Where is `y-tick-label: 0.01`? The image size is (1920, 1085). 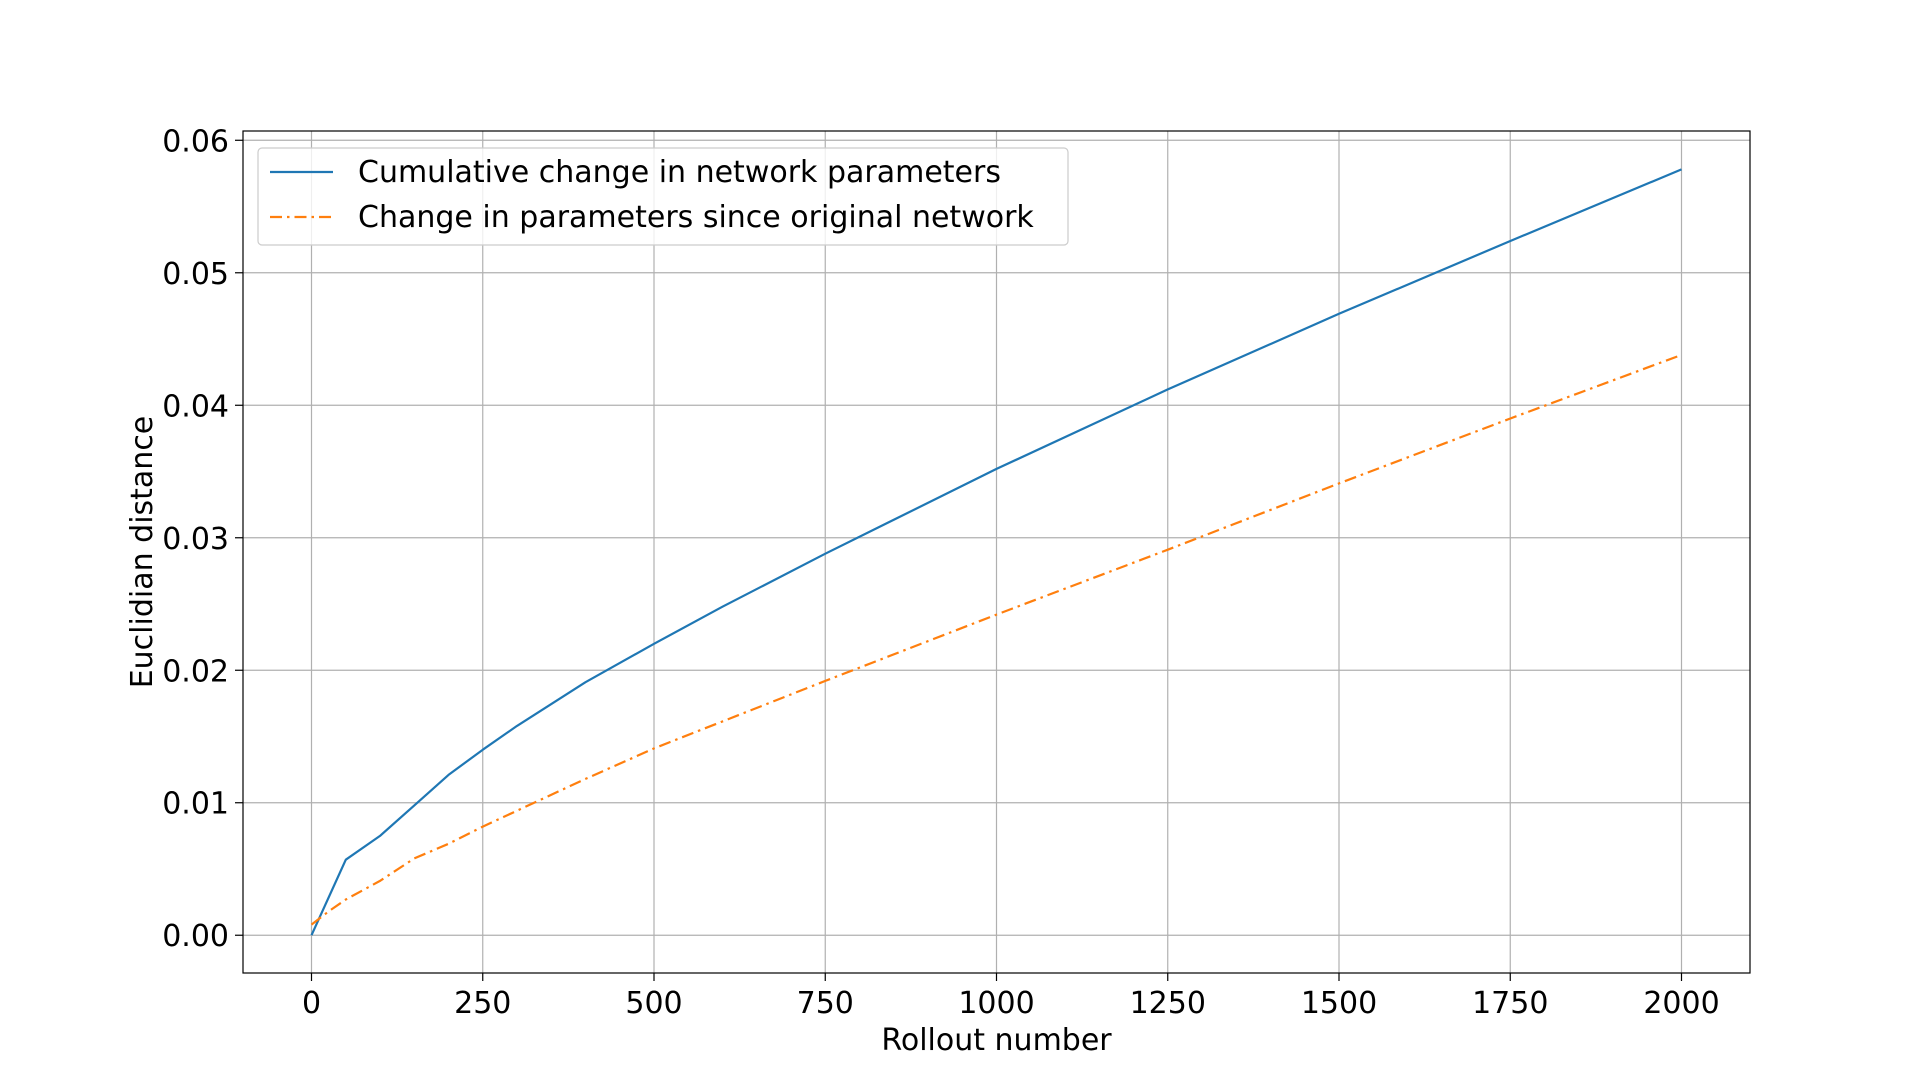 y-tick-label: 0.01 is located at coordinates (195, 804).